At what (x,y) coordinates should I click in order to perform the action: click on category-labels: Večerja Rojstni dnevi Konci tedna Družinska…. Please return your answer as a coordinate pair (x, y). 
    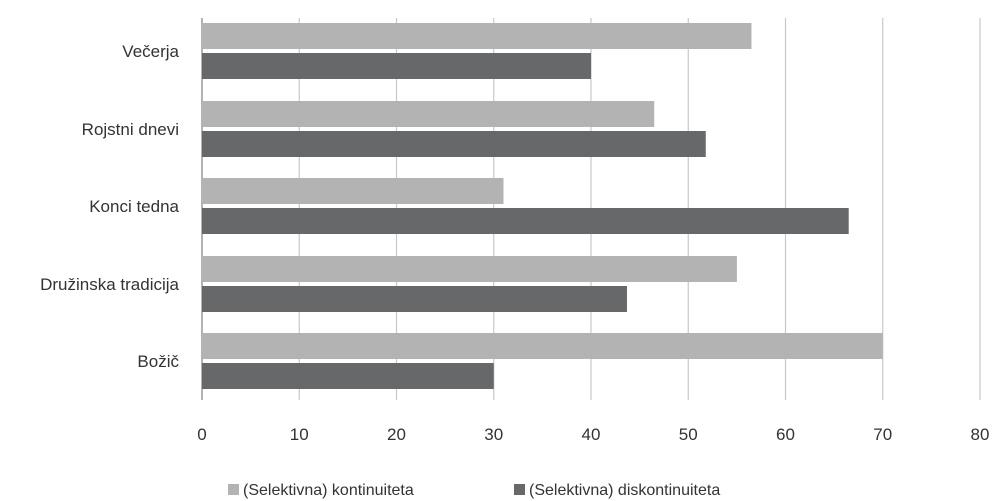
    Looking at the image, I should click on (109, 206).